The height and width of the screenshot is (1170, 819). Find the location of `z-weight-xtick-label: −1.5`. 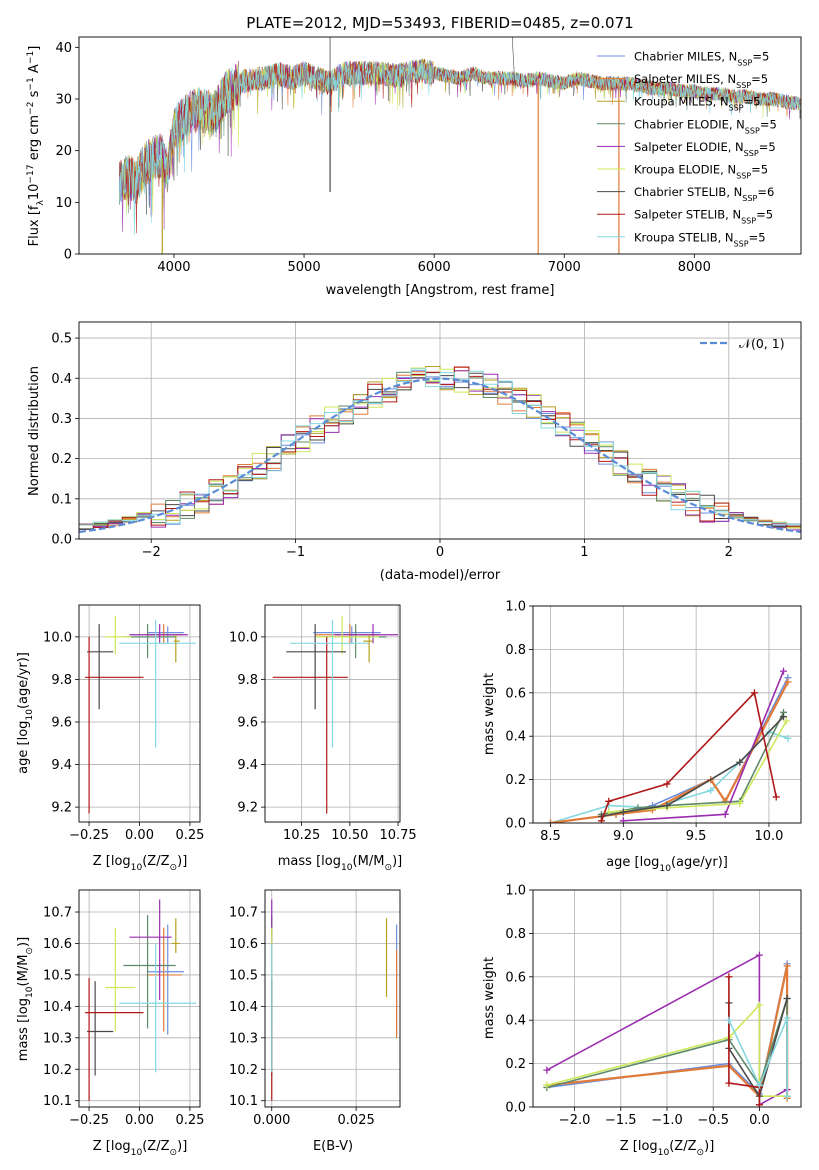

z-weight-xtick-label: −1.5 is located at coordinates (621, 1120).